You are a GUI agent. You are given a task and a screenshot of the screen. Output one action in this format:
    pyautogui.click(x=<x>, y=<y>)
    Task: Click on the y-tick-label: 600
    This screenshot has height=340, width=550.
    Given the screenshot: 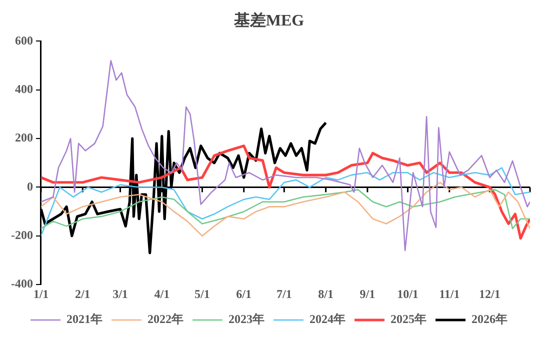 What is the action you would take?
    pyautogui.click(x=23, y=40)
    